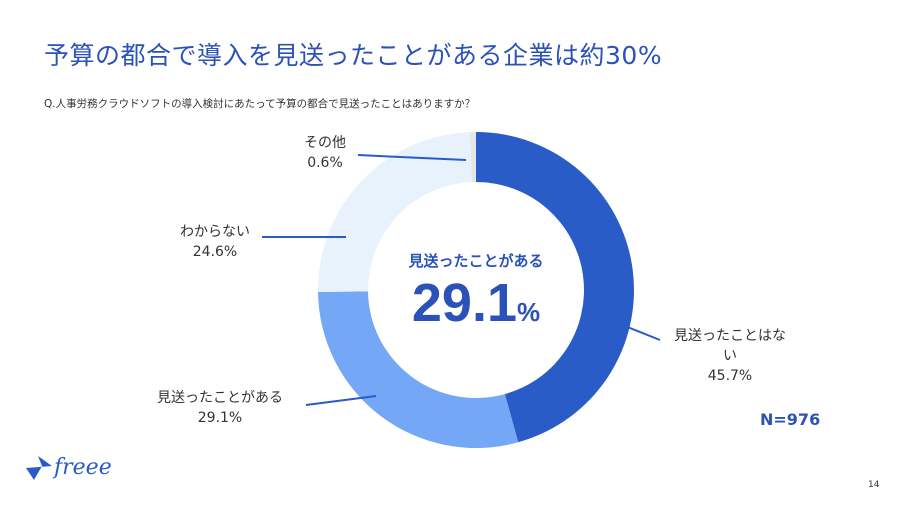 The width and height of the screenshot is (900, 506). Describe the element at coordinates (325, 153) in the screenshot. I see `slice-label-other: その他 0.6%` at that location.